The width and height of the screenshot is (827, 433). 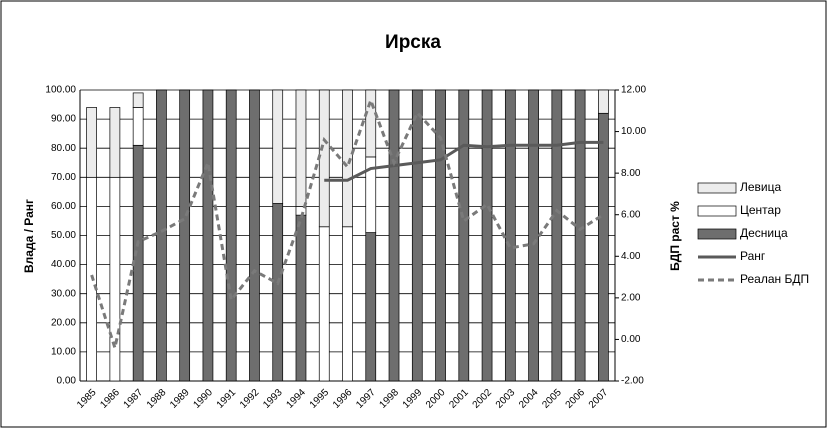 I want to click on y2-tick-label: 6.00, so click(x=631, y=214).